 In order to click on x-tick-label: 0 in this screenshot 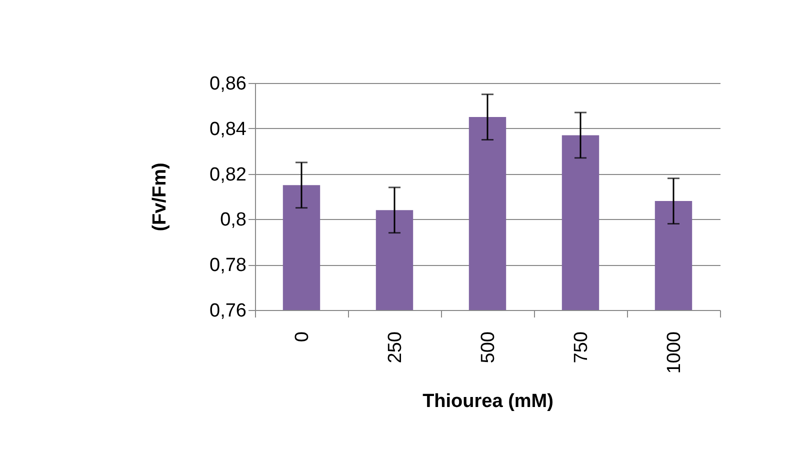, I will do `click(302, 337)`.